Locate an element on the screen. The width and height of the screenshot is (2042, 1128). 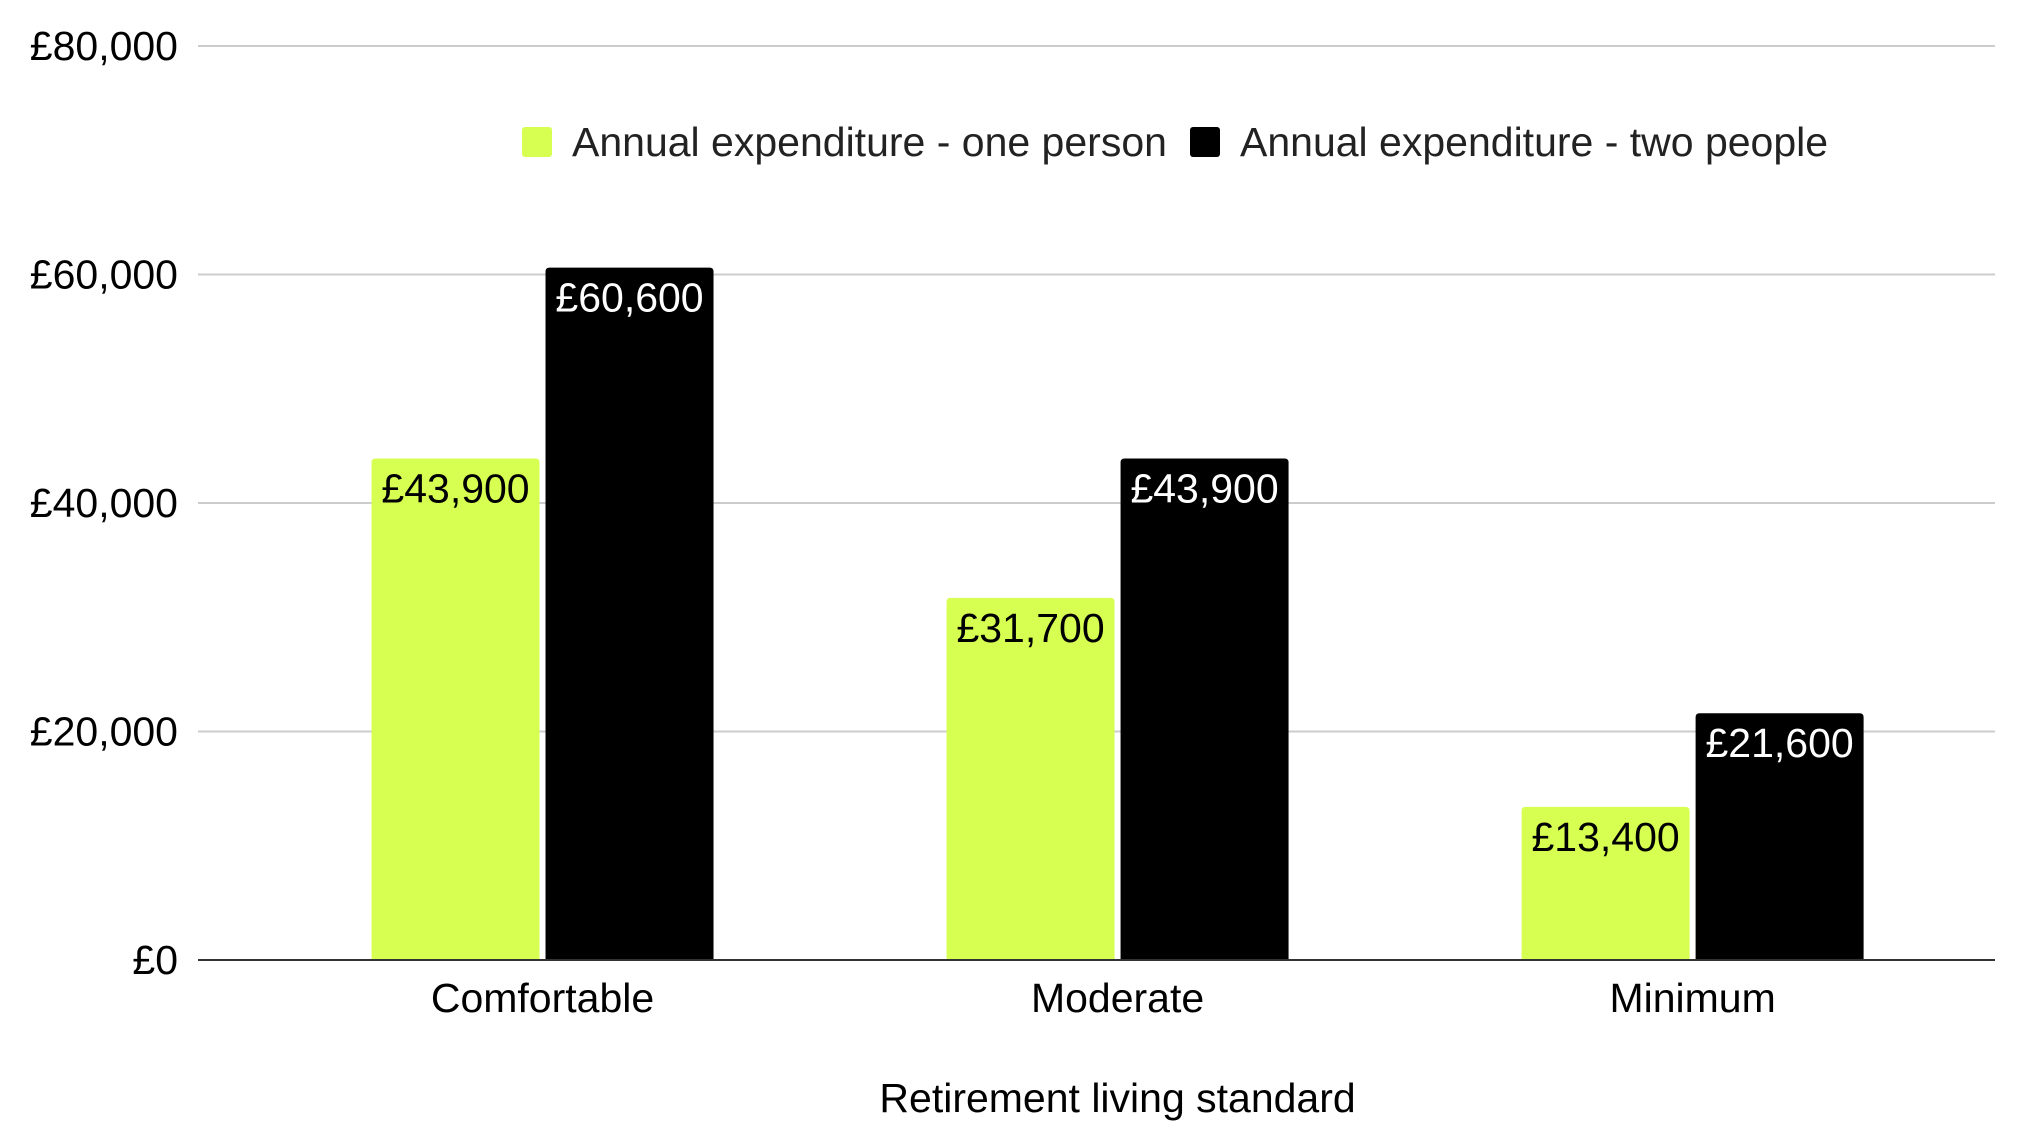
x-axis-title: Retirement living standard is located at coordinates (1117, 1098).